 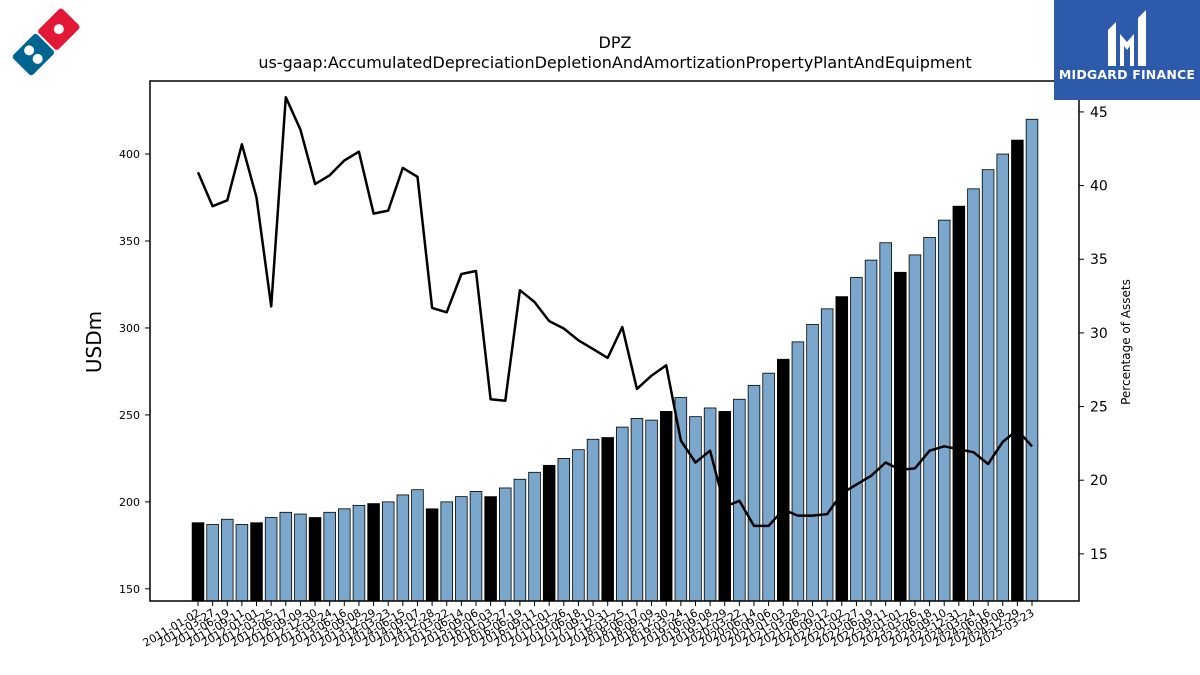 What do you see at coordinates (129, 589) in the screenshot?
I see `y-tick-label: 150` at bounding box center [129, 589].